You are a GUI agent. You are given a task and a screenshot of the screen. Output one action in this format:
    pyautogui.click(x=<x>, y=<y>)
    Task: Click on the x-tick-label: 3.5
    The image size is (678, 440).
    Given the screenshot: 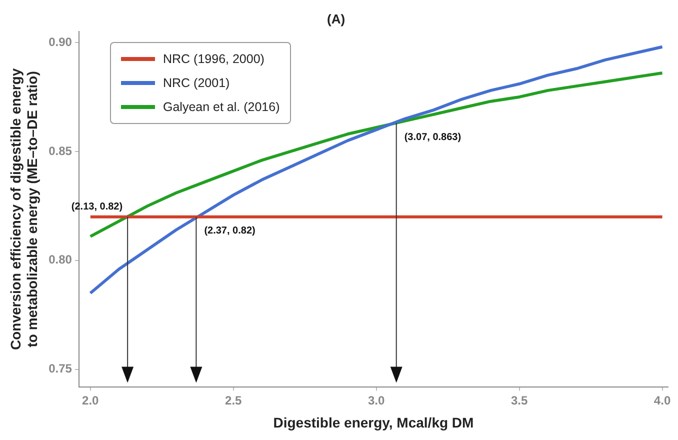 What is the action you would take?
    pyautogui.click(x=519, y=400)
    